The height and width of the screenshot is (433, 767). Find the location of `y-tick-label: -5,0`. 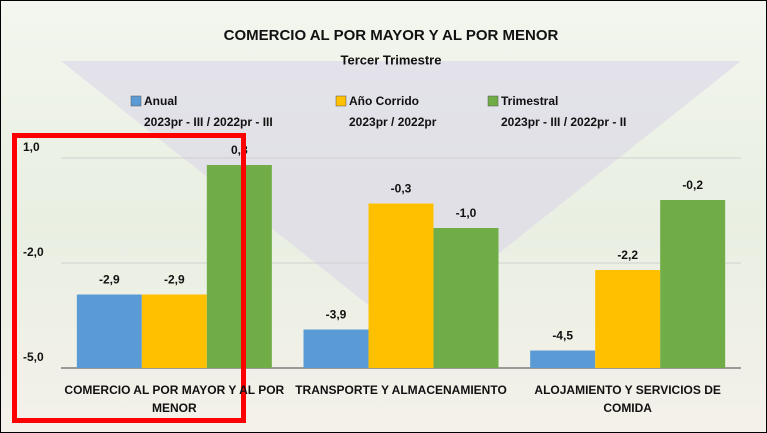

y-tick-label: -5,0 is located at coordinates (33, 357).